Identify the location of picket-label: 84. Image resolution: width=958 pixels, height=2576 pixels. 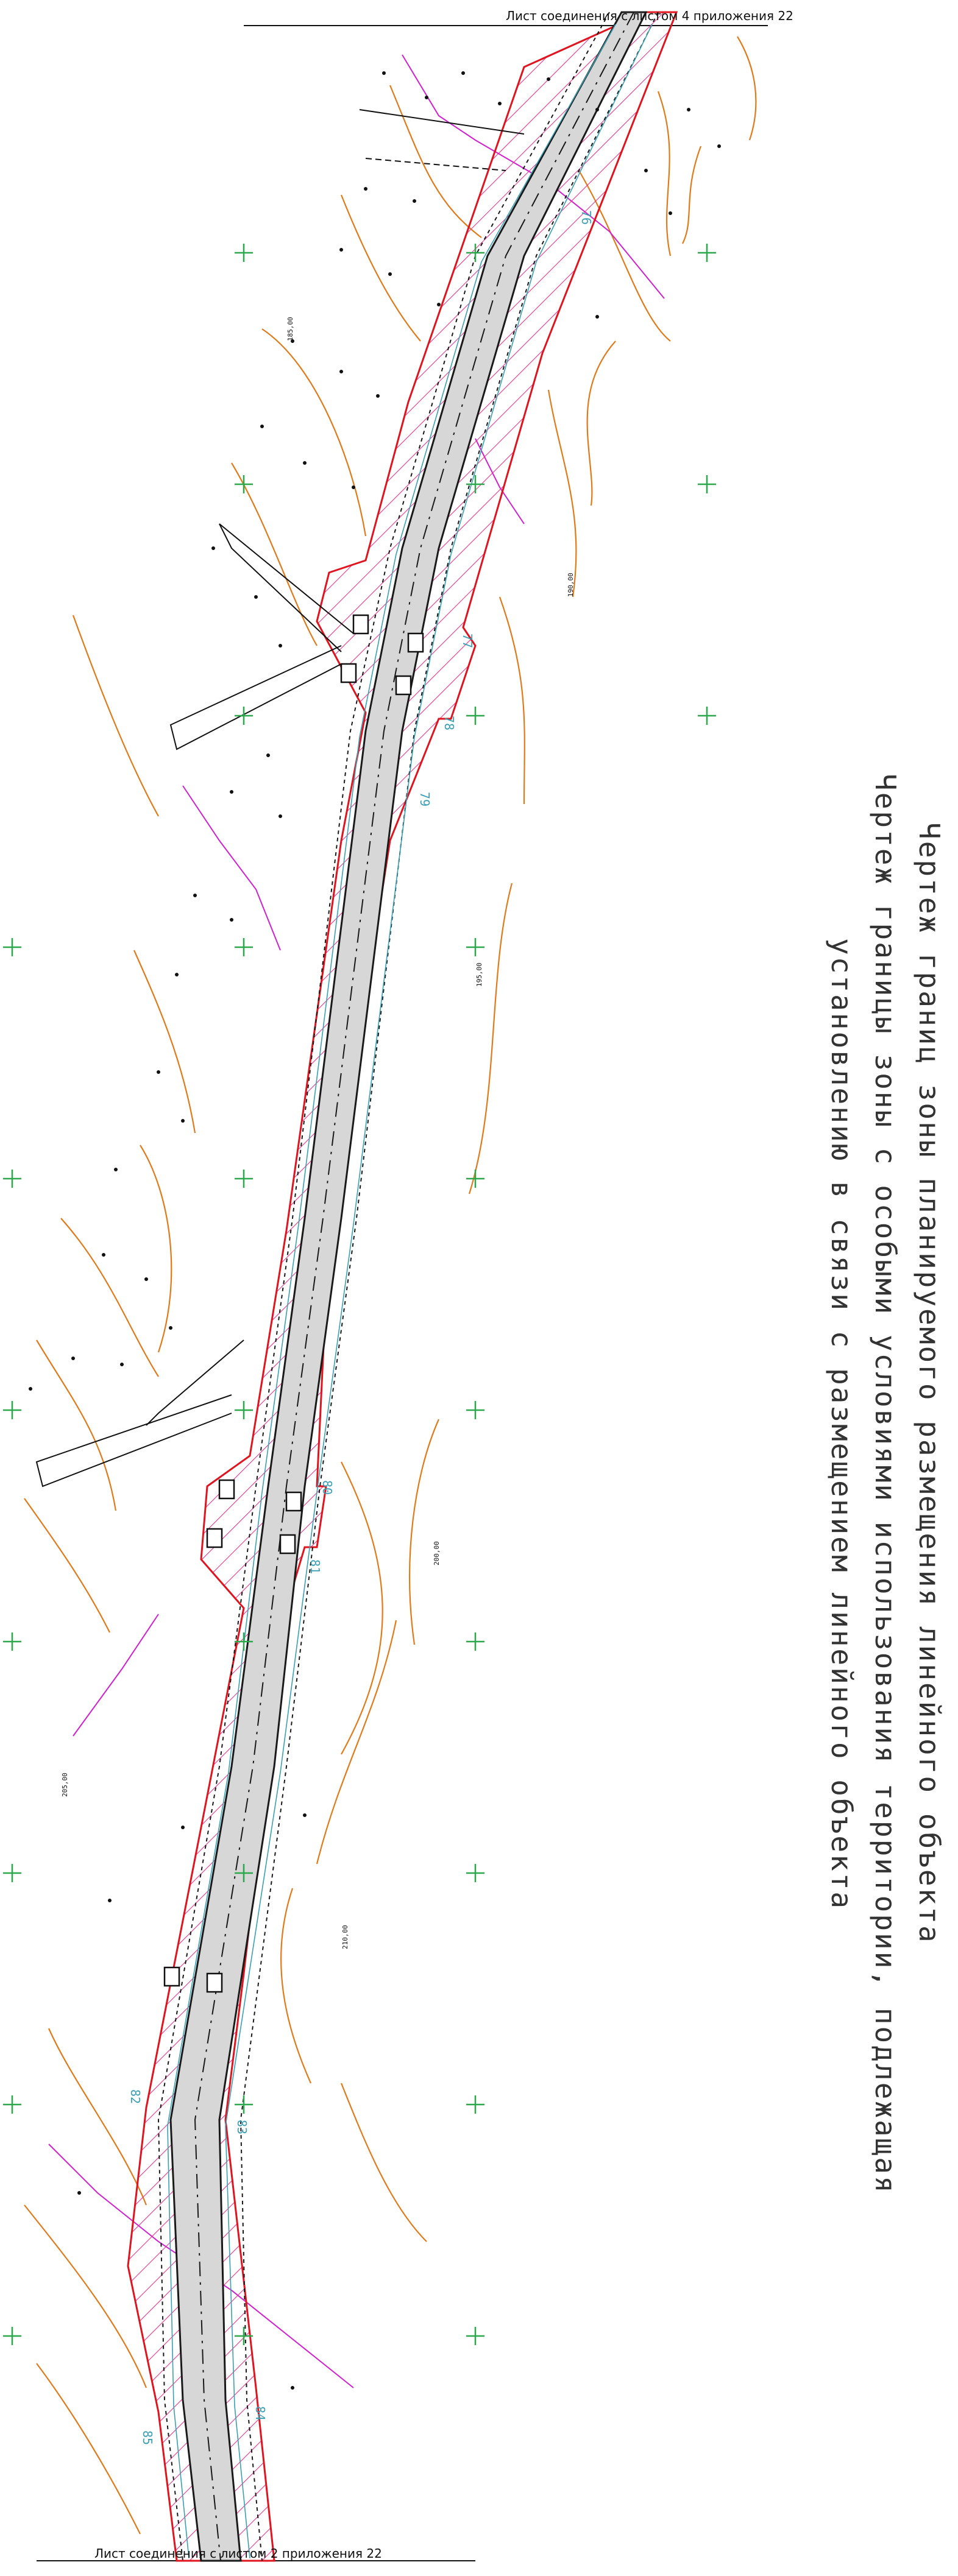
(260, 2413).